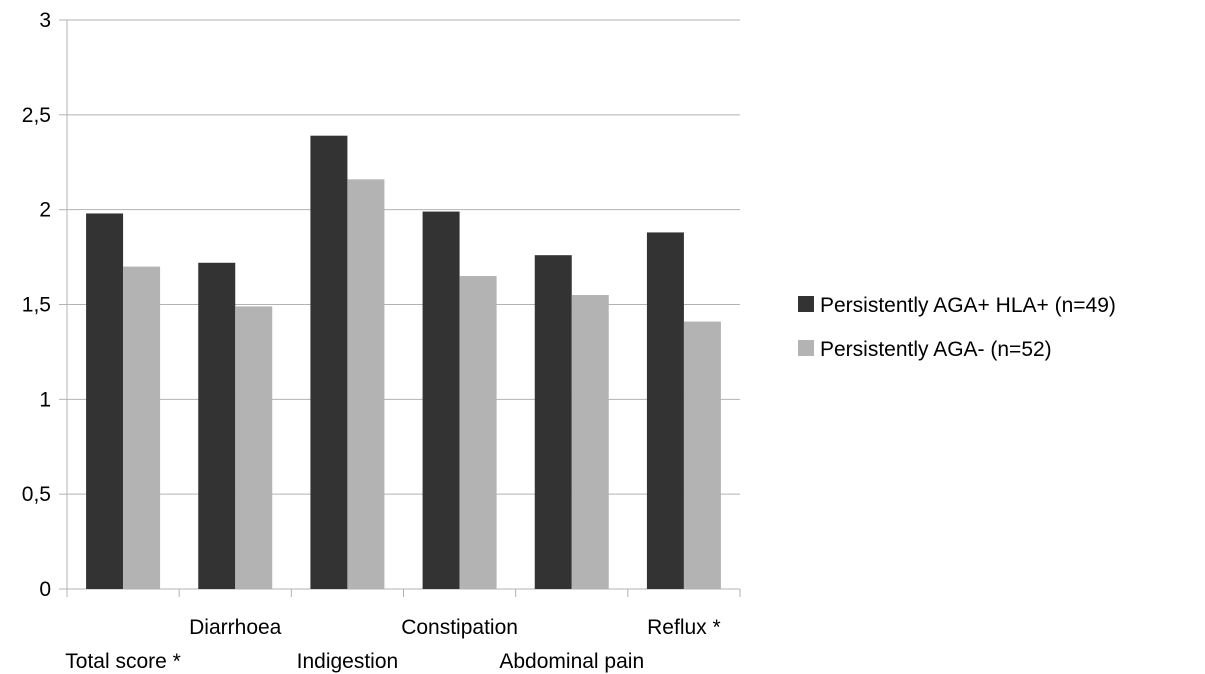 This screenshot has width=1205, height=674. Describe the element at coordinates (45, 20) in the screenshot. I see `y-tick-label: 3` at that location.